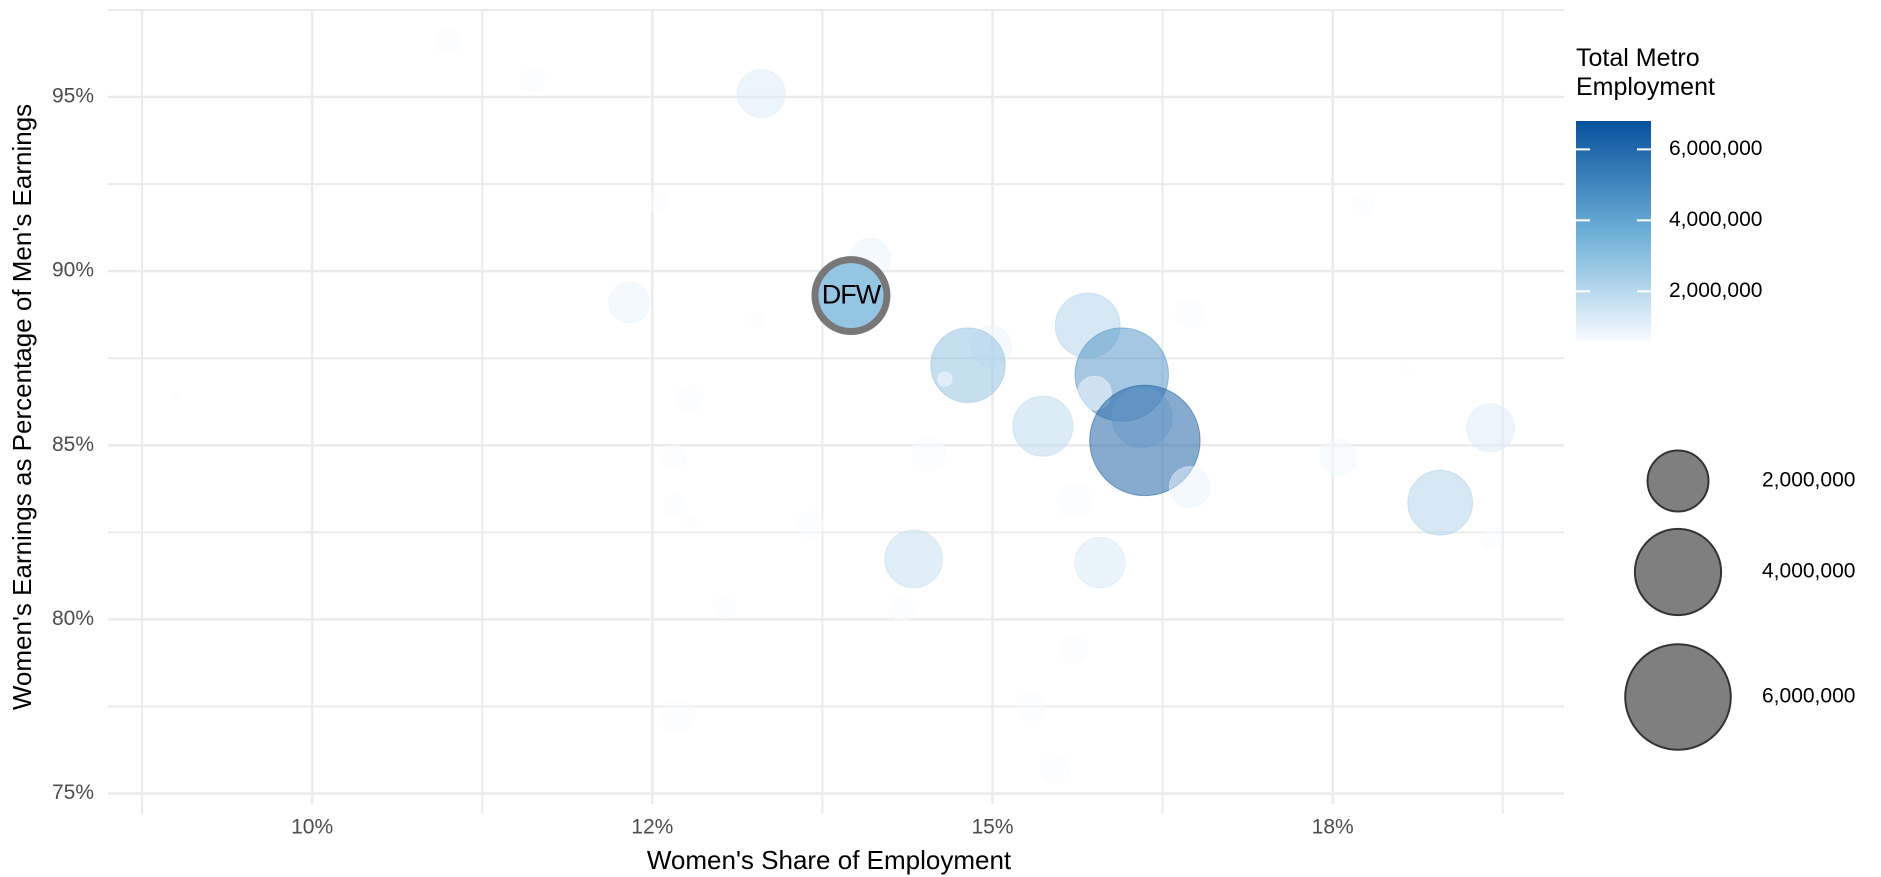 This screenshot has height=877, width=1881. Describe the element at coordinates (1808, 480) in the screenshot. I see `size-legend-label: 2,000,000` at that location.